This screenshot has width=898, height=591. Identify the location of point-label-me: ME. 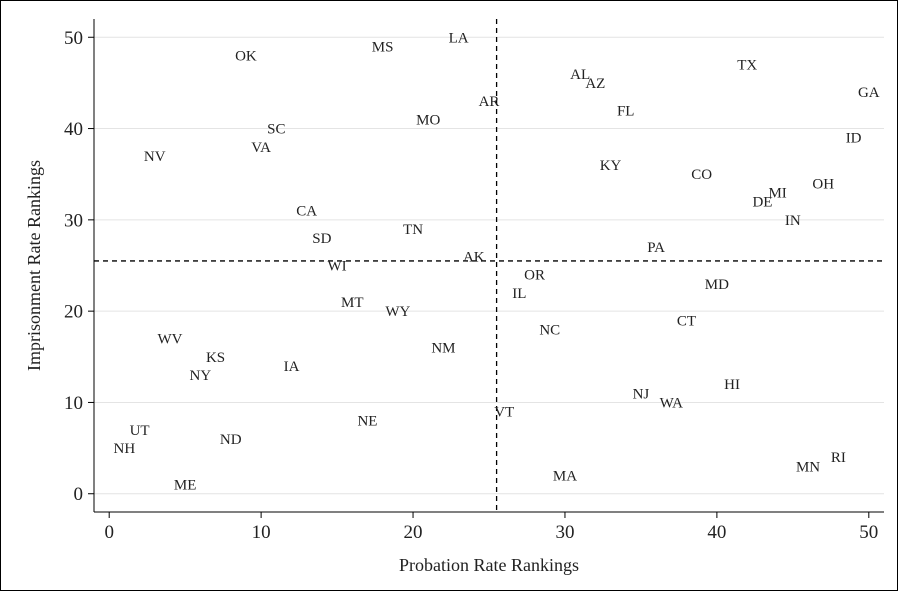
(185, 486).